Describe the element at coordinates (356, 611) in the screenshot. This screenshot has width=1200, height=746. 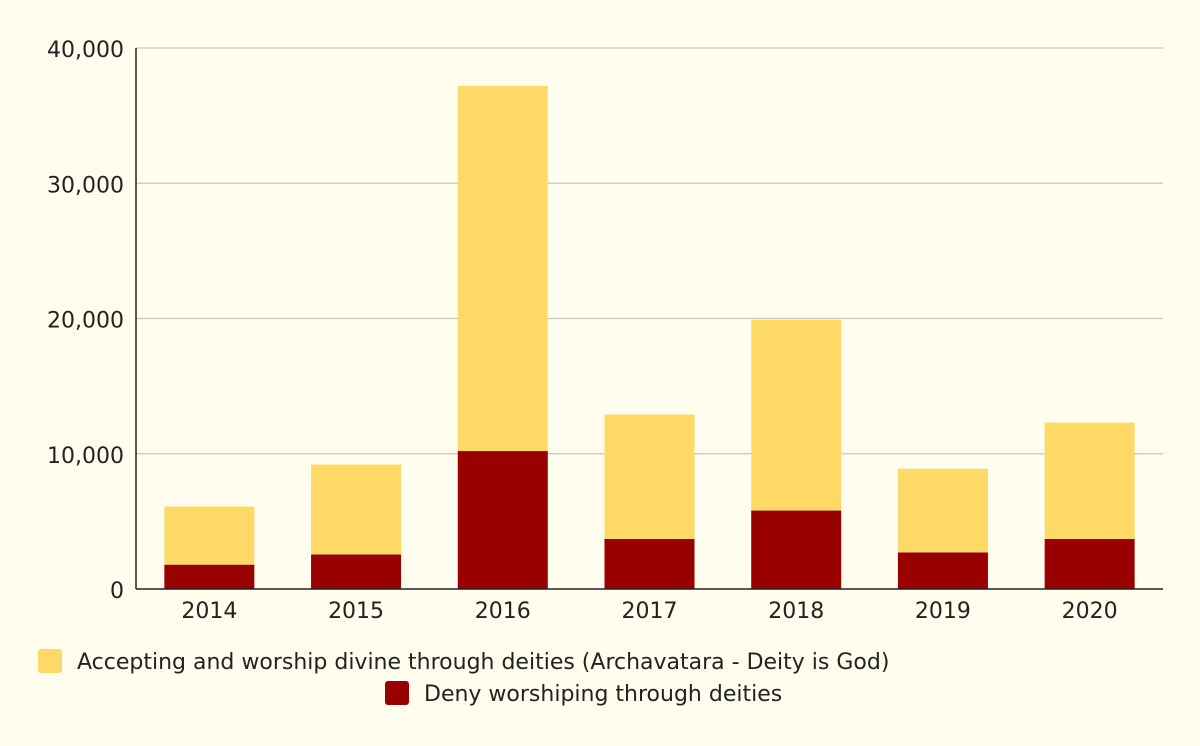
I see `x-tick-label: 2015` at that location.